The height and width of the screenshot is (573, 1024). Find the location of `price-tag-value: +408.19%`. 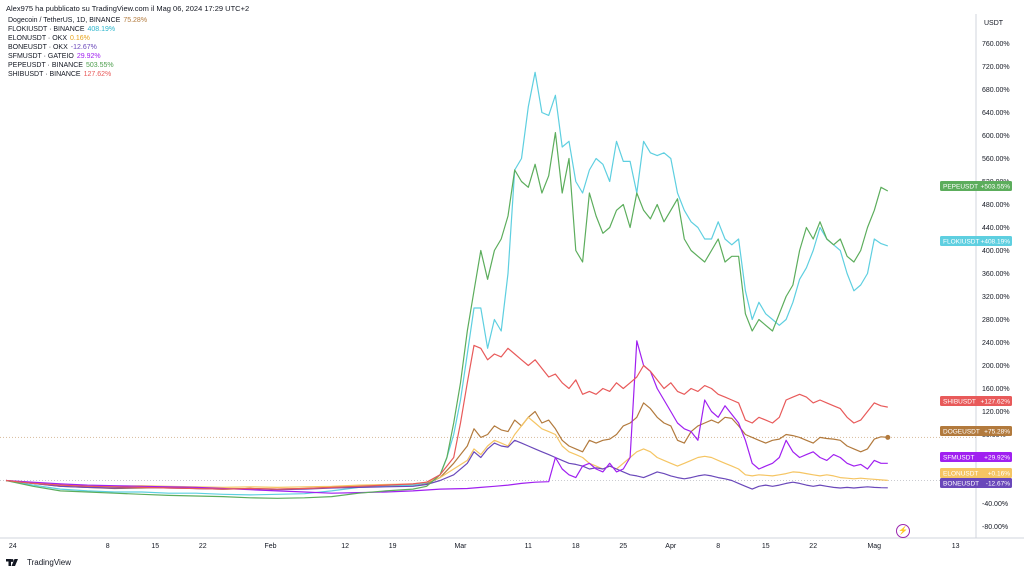

price-tag-value: +408.19% is located at coordinates (996, 241).